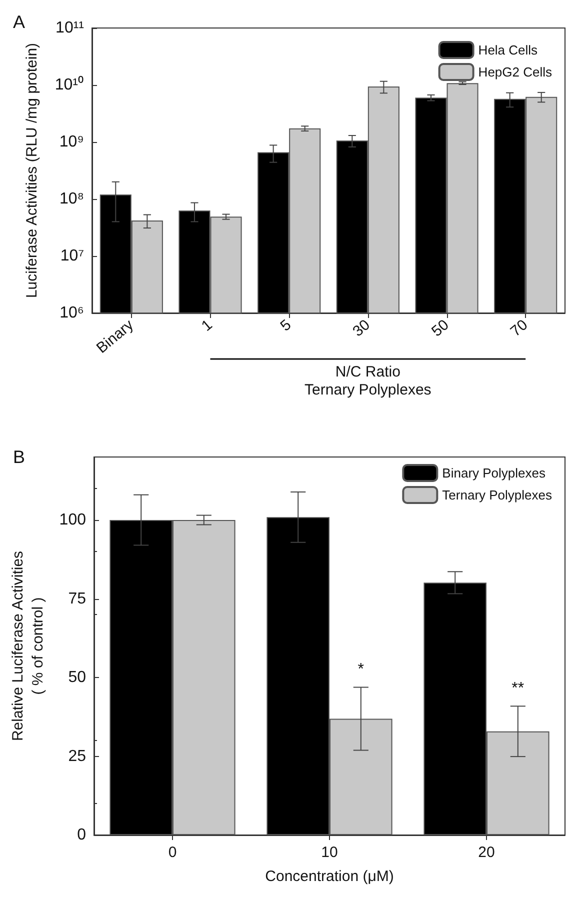  Describe the element at coordinates (72, 520) in the screenshot. I see `y-tick-label: 100` at that location.